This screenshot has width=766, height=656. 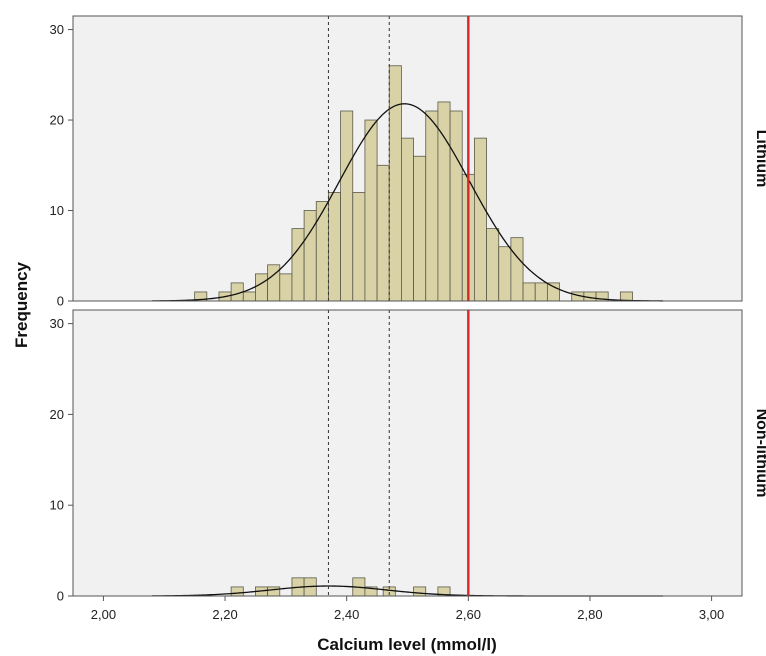 What do you see at coordinates (407, 644) in the screenshot?
I see `x-axis-title: Calcium level (mmol/l)` at bounding box center [407, 644].